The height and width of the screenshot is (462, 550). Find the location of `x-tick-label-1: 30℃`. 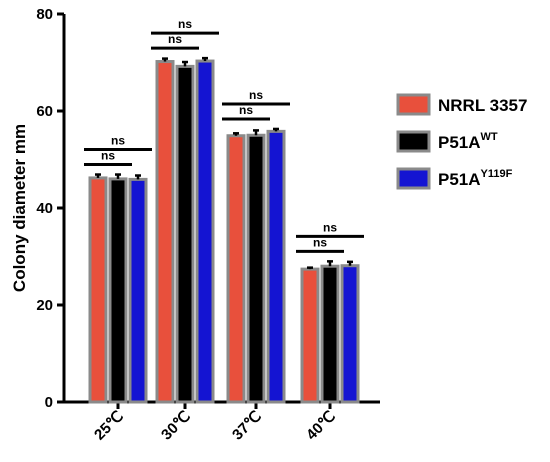

x-tick-label-1: 30℃ is located at coordinates (176, 426).